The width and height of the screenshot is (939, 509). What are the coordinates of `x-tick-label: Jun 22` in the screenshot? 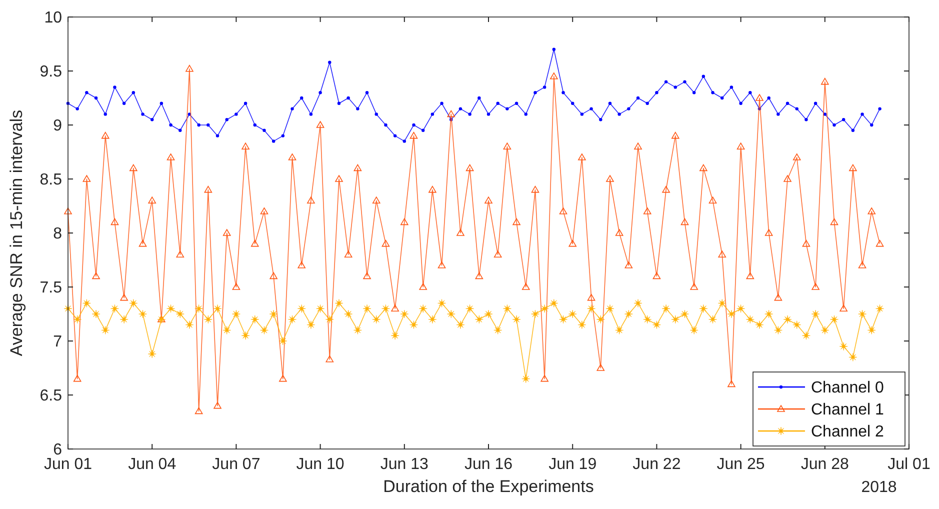 It's located at (656, 464).